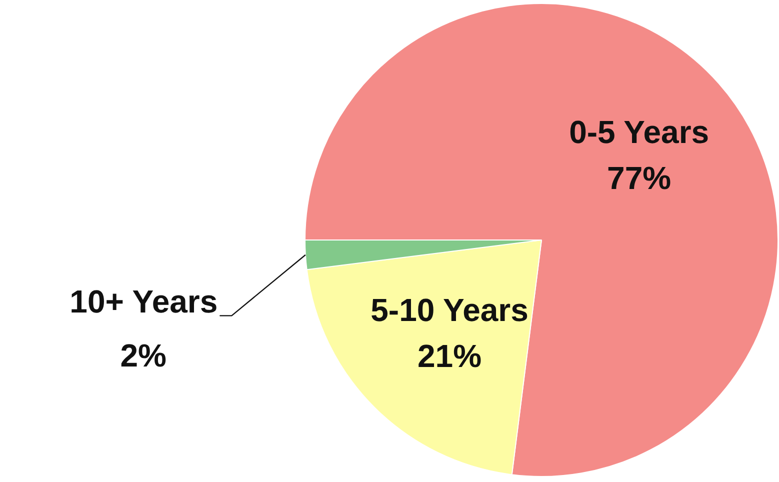  What do you see at coordinates (143, 356) in the screenshot?
I see `data-label: 2%` at bounding box center [143, 356].